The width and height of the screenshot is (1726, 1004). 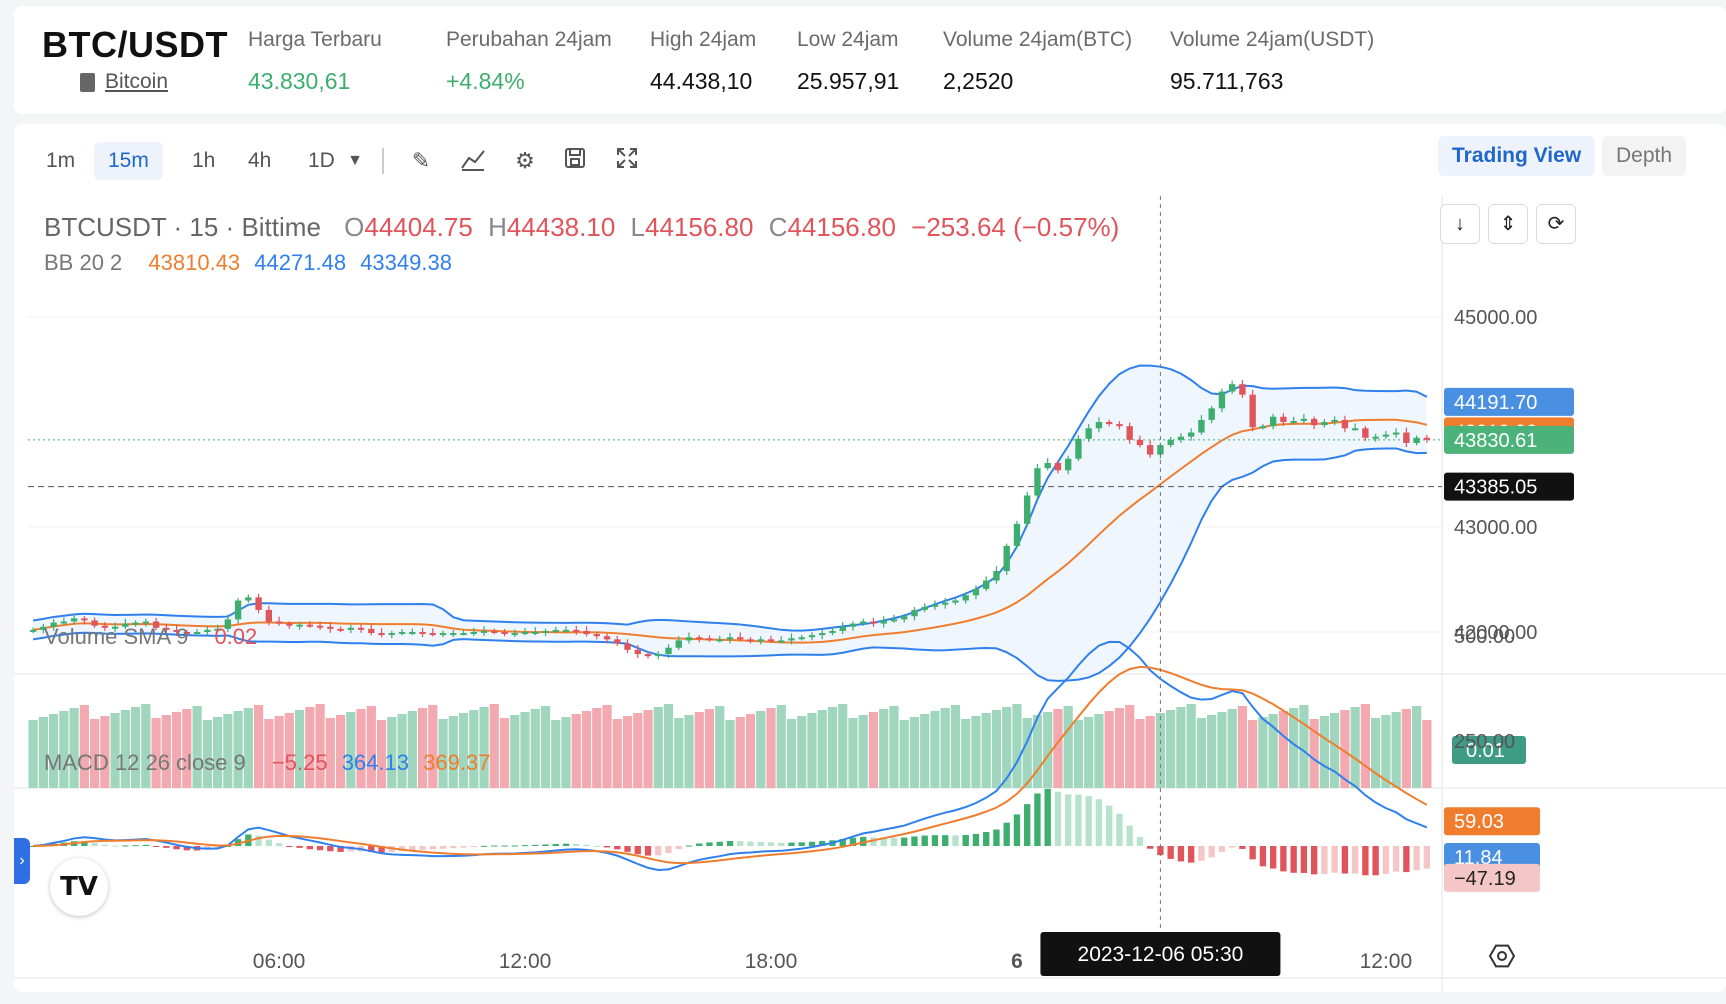 What do you see at coordinates (1015, 227) in the screenshot?
I see `change-value: −253.64 (−0.57%)` at bounding box center [1015, 227].